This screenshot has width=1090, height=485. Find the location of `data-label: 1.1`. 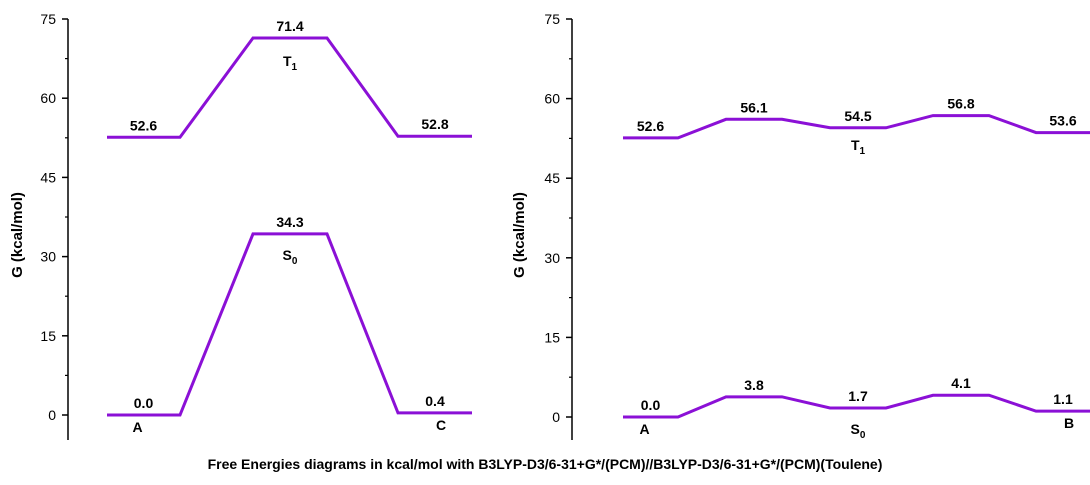

data-label: 1.1 is located at coordinates (1063, 399).